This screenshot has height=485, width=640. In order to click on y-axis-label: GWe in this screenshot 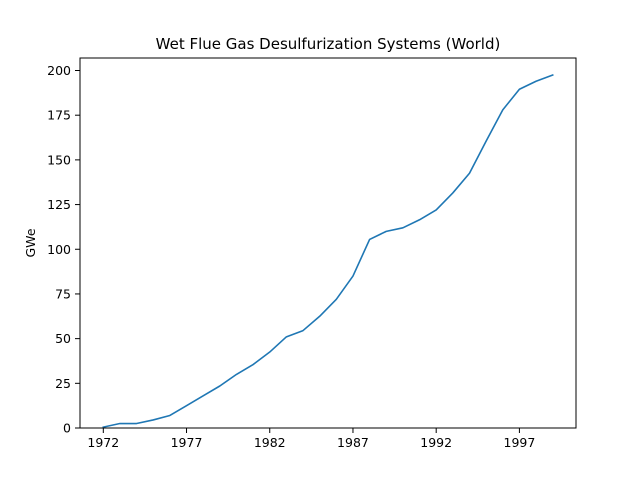, I will do `click(30, 242)`.